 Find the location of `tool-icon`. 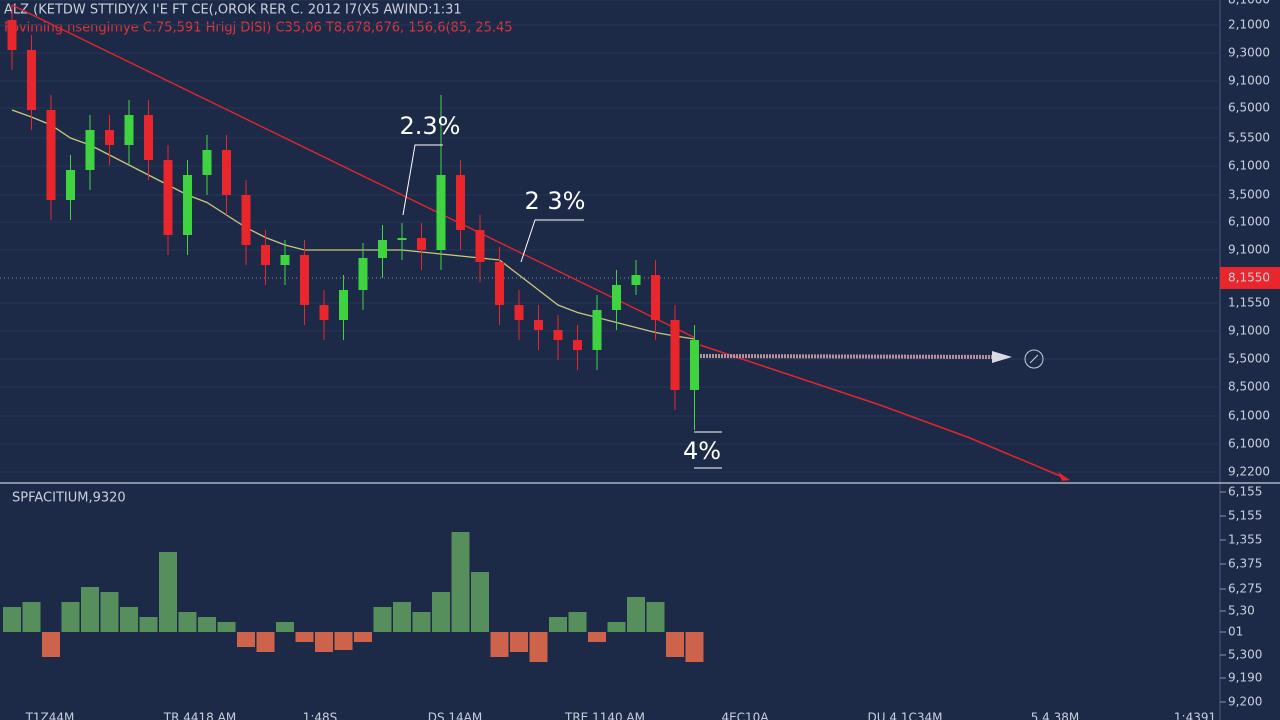

tool-icon is located at coordinates (1034, 359).